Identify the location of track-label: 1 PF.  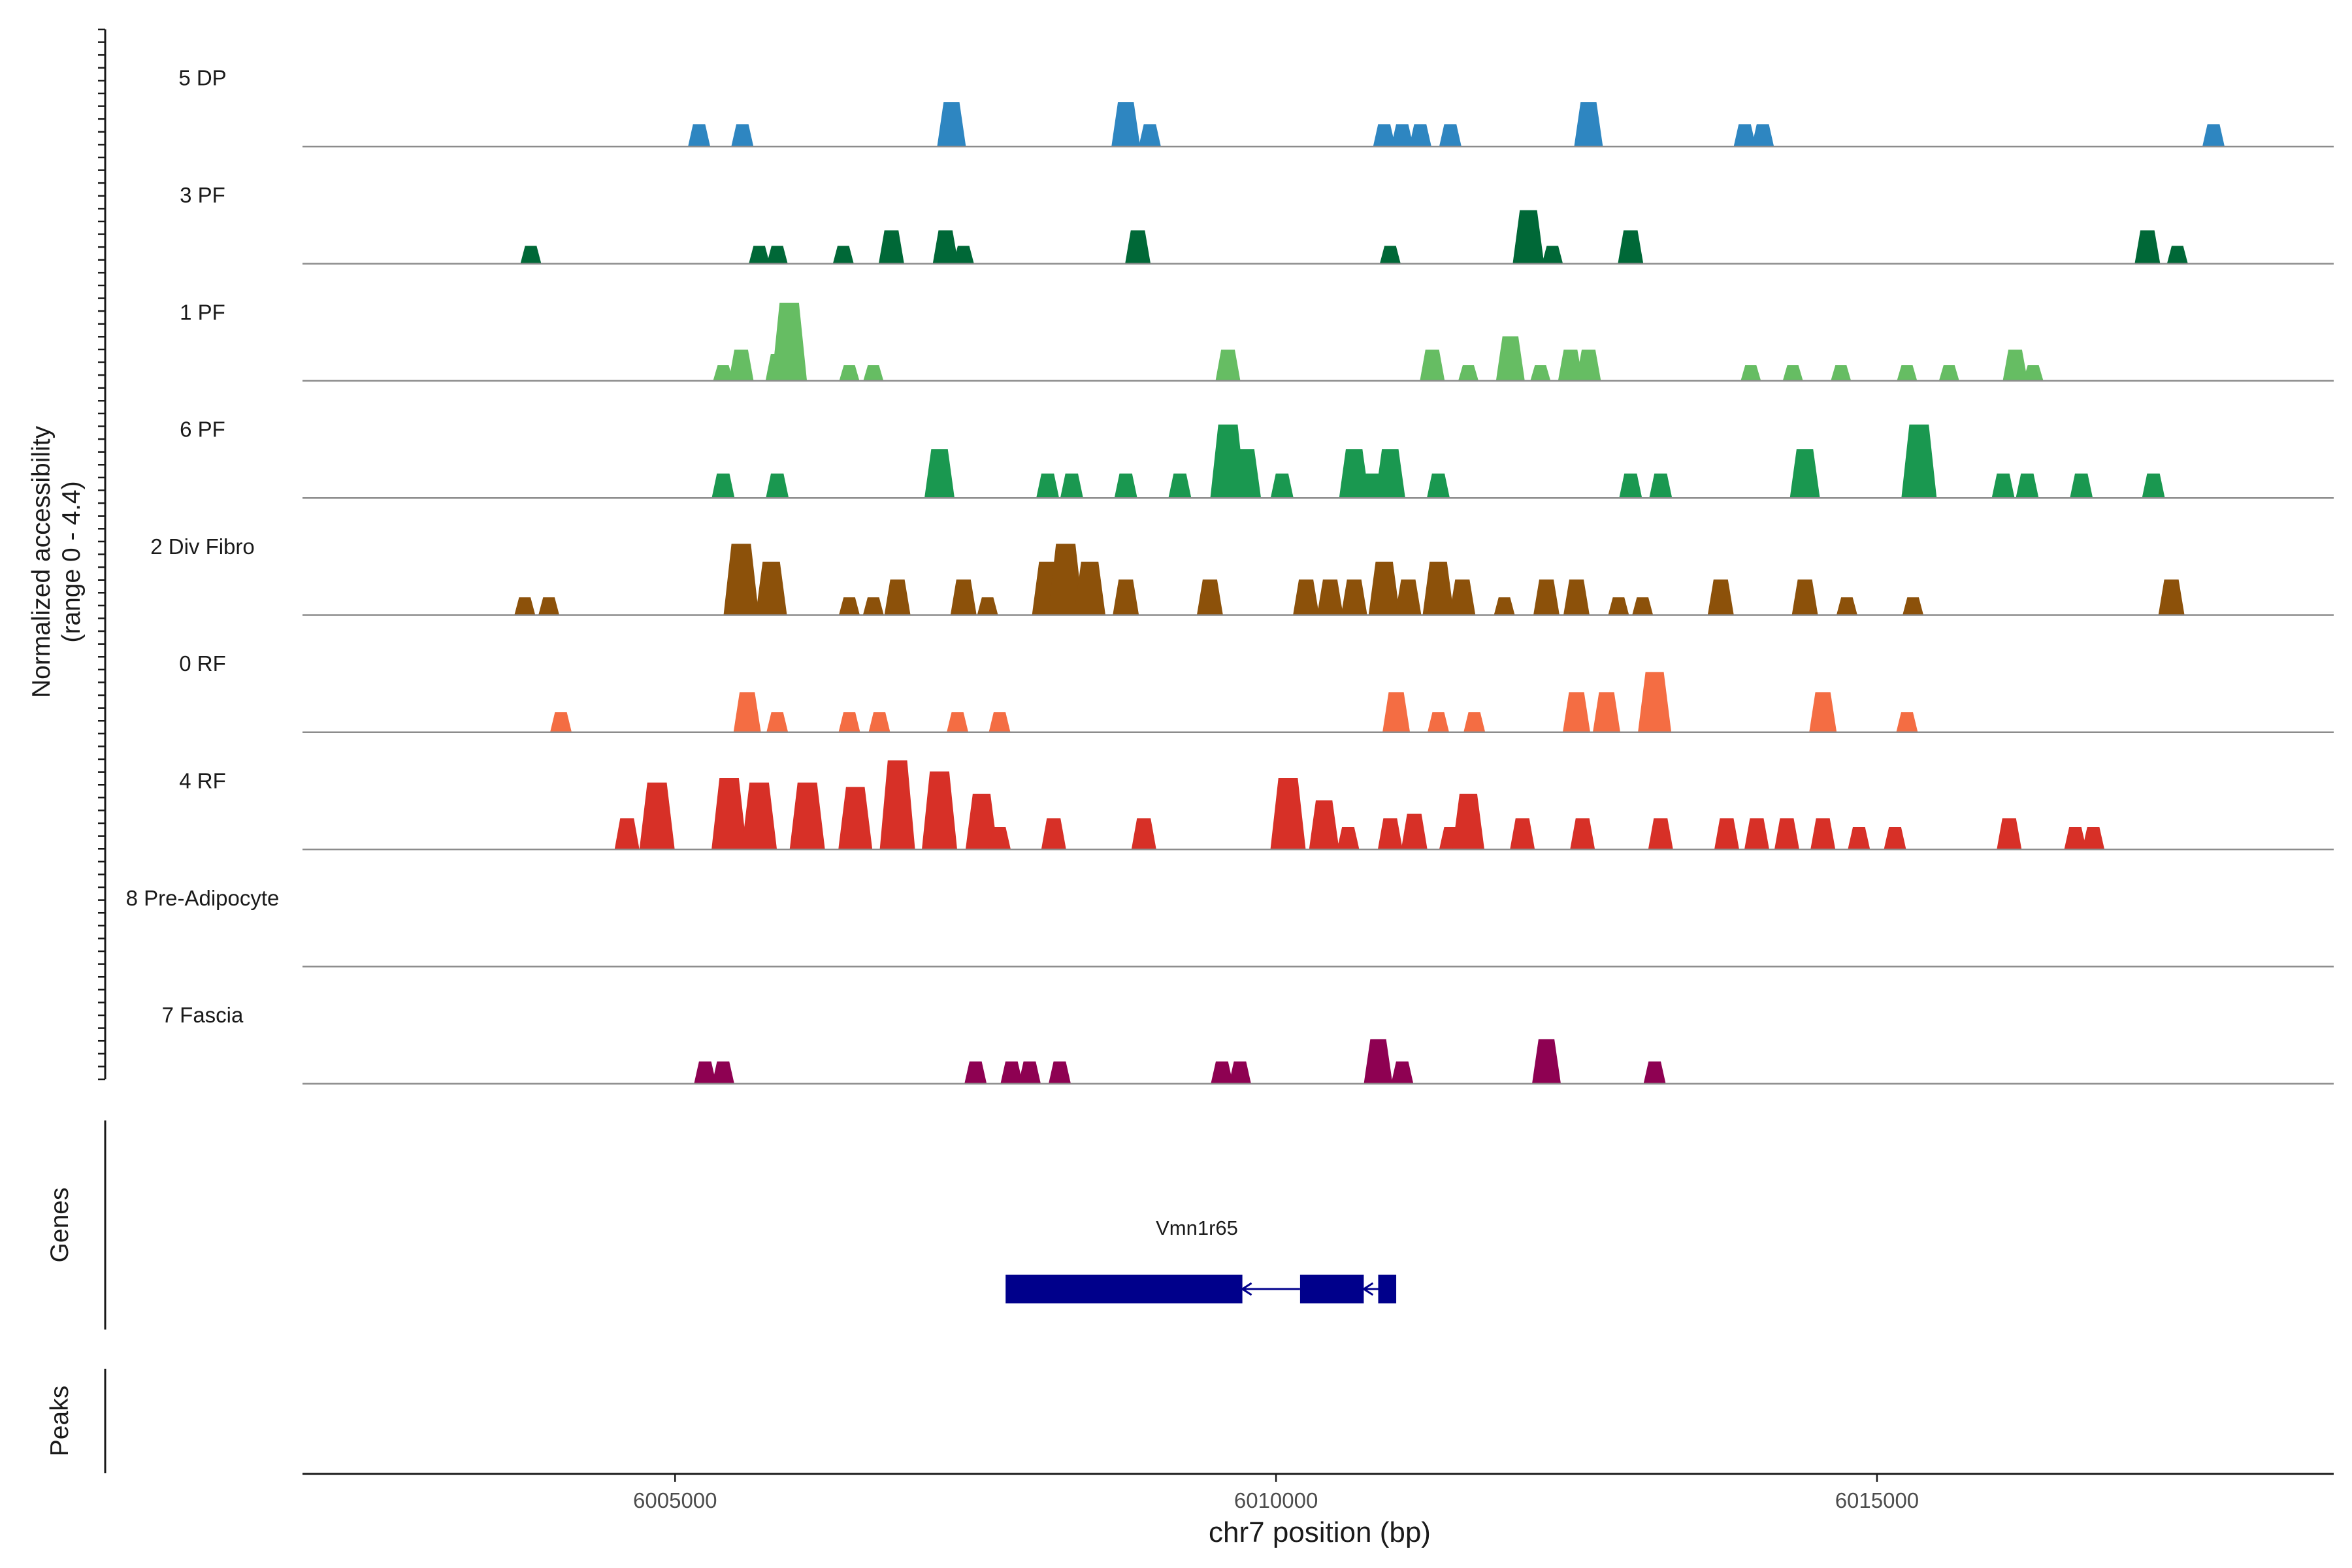
(202, 312).